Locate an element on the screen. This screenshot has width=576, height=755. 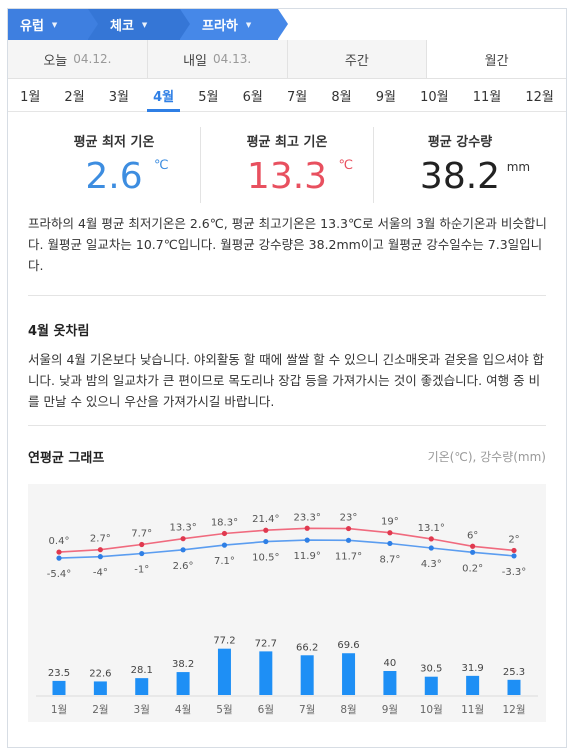
max-temp-label: 6° is located at coordinates (472, 535).